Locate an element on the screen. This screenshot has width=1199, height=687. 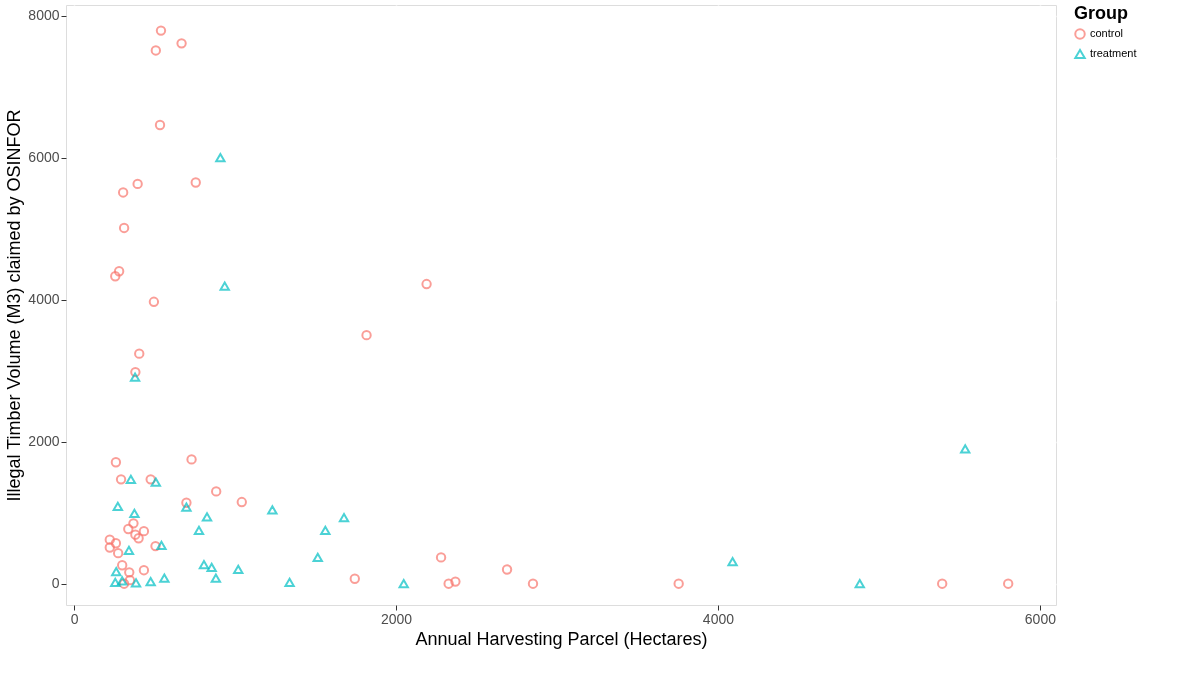
legend-label: control is located at coordinates (1107, 33).